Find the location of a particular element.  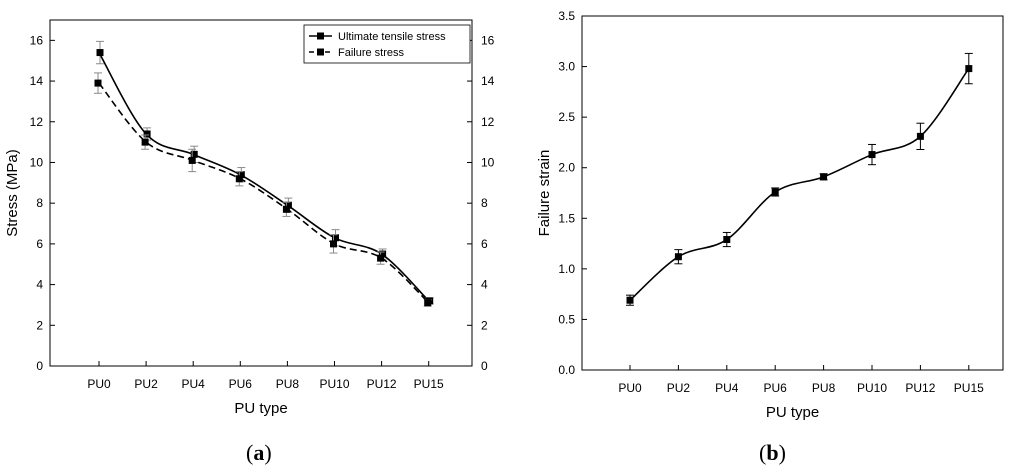

y-right-tick-label: 8 is located at coordinates (484, 203).